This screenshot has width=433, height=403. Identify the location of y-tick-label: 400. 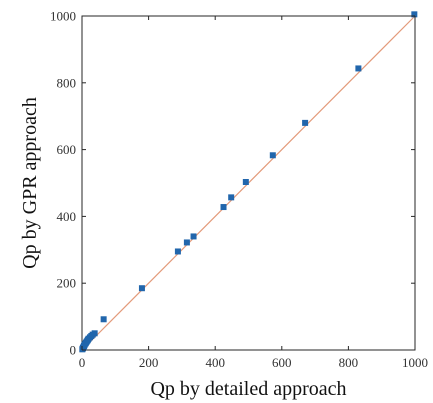
(67, 216).